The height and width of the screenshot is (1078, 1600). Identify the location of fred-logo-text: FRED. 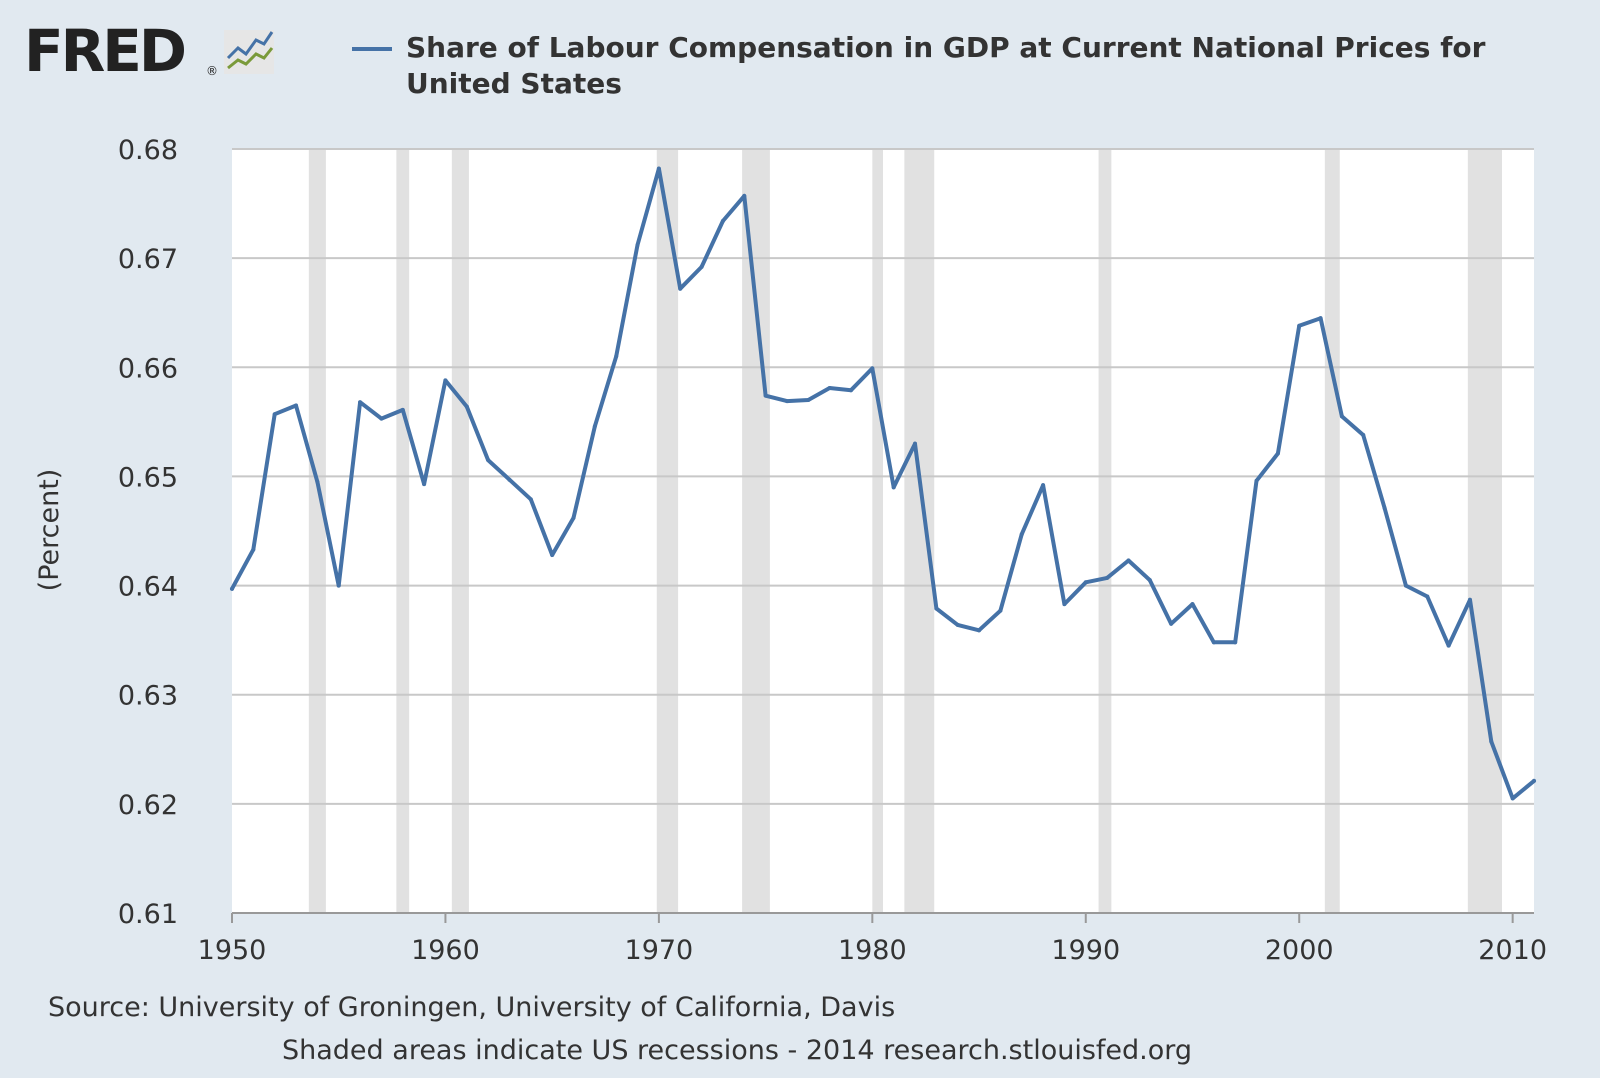
(105, 51).